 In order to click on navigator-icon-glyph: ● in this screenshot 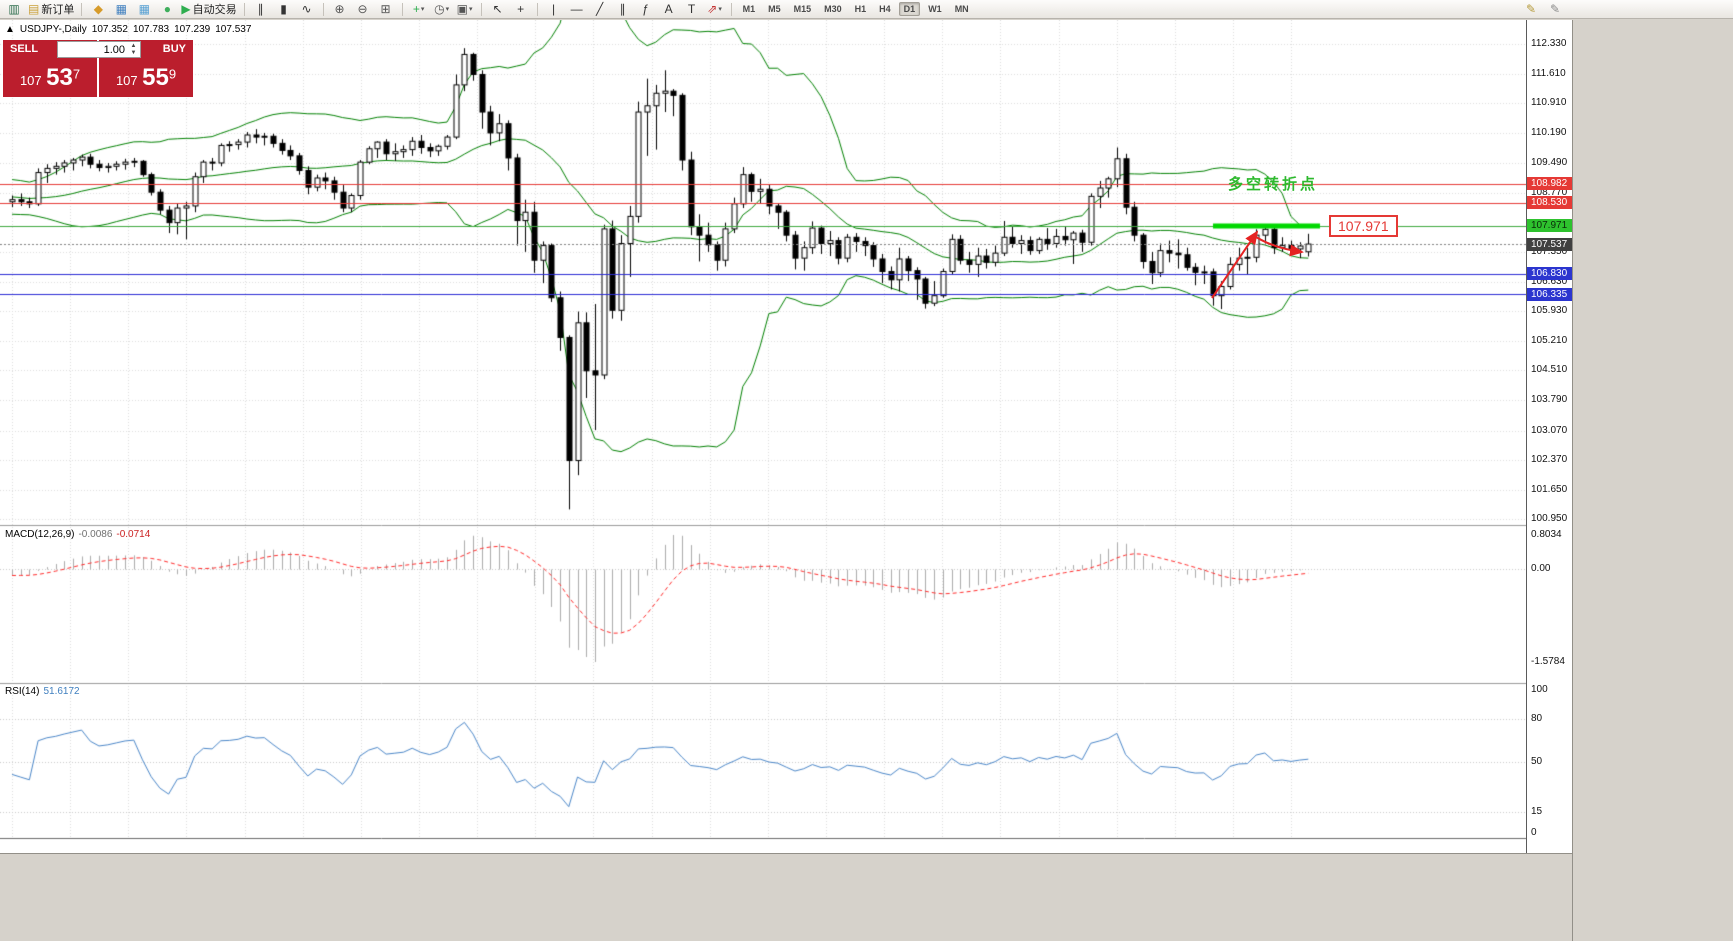, I will do `click(167, 9)`.